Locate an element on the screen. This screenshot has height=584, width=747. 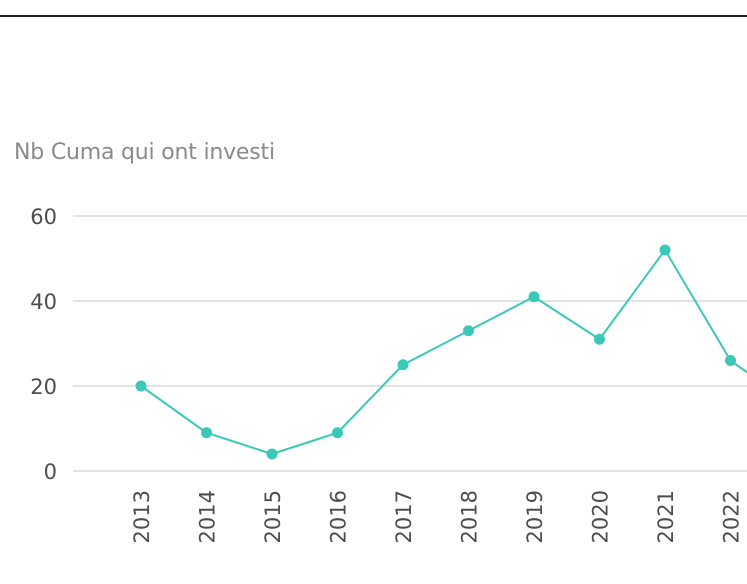
x-tick-label: 2021 is located at coordinates (666, 516).